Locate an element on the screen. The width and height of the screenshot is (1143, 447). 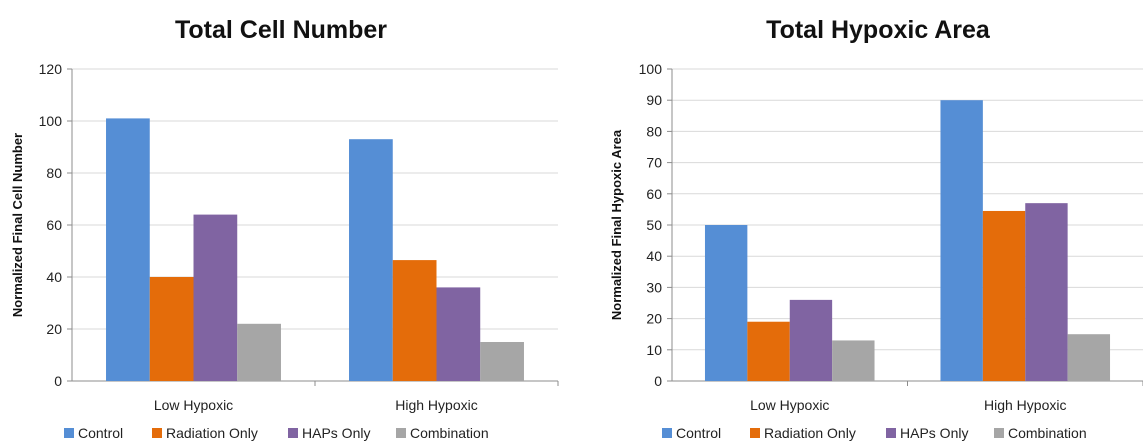
y-axis-label: Normalized Final Hypoxic Area is located at coordinates (616, 224).